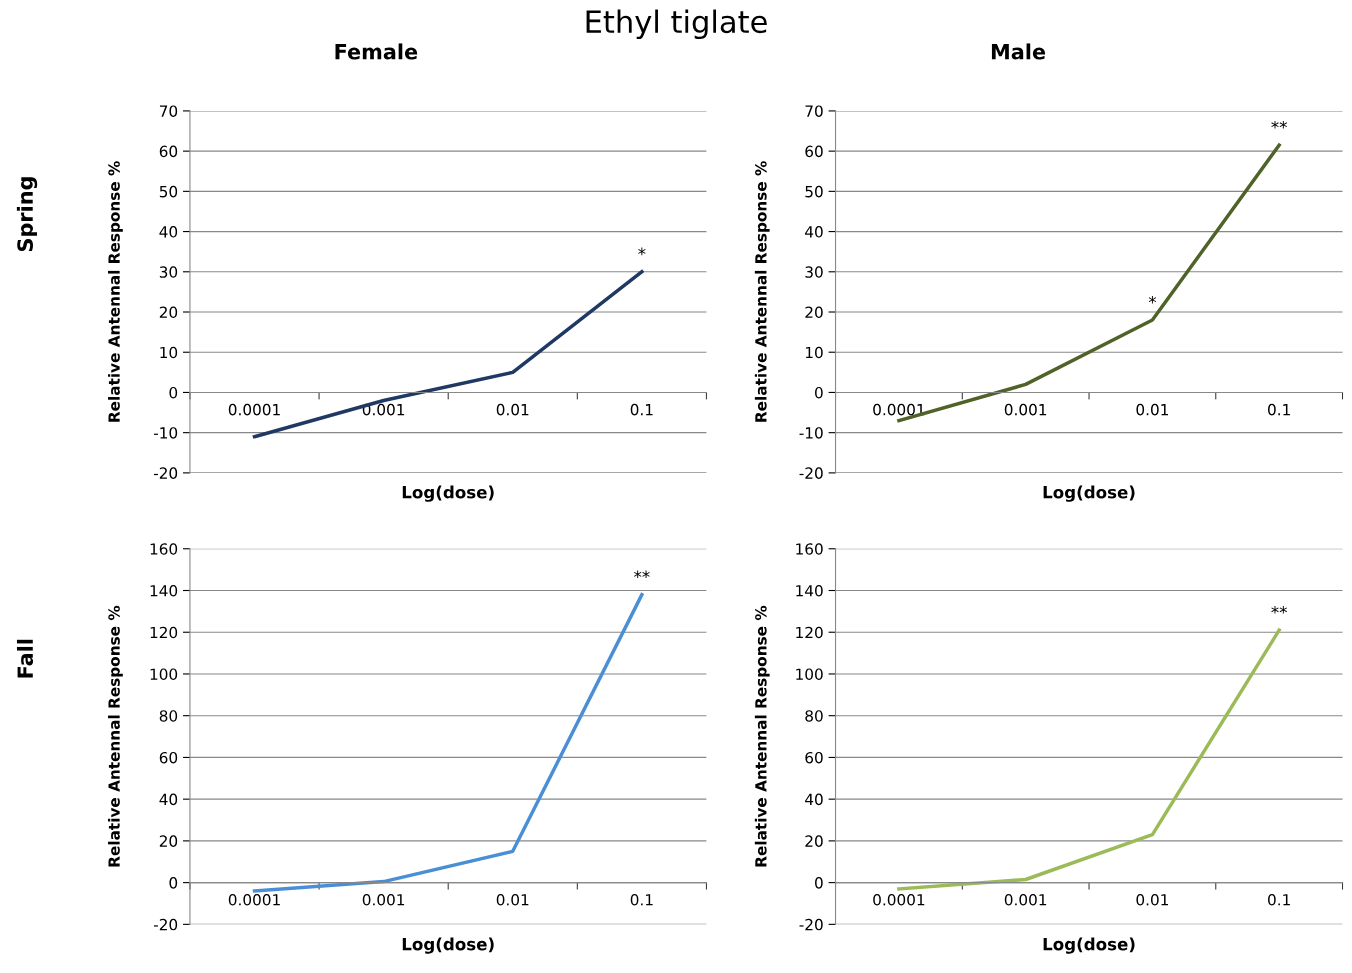 The height and width of the screenshot is (973, 1352). I want to click on text: Spring, so click(27, 214).